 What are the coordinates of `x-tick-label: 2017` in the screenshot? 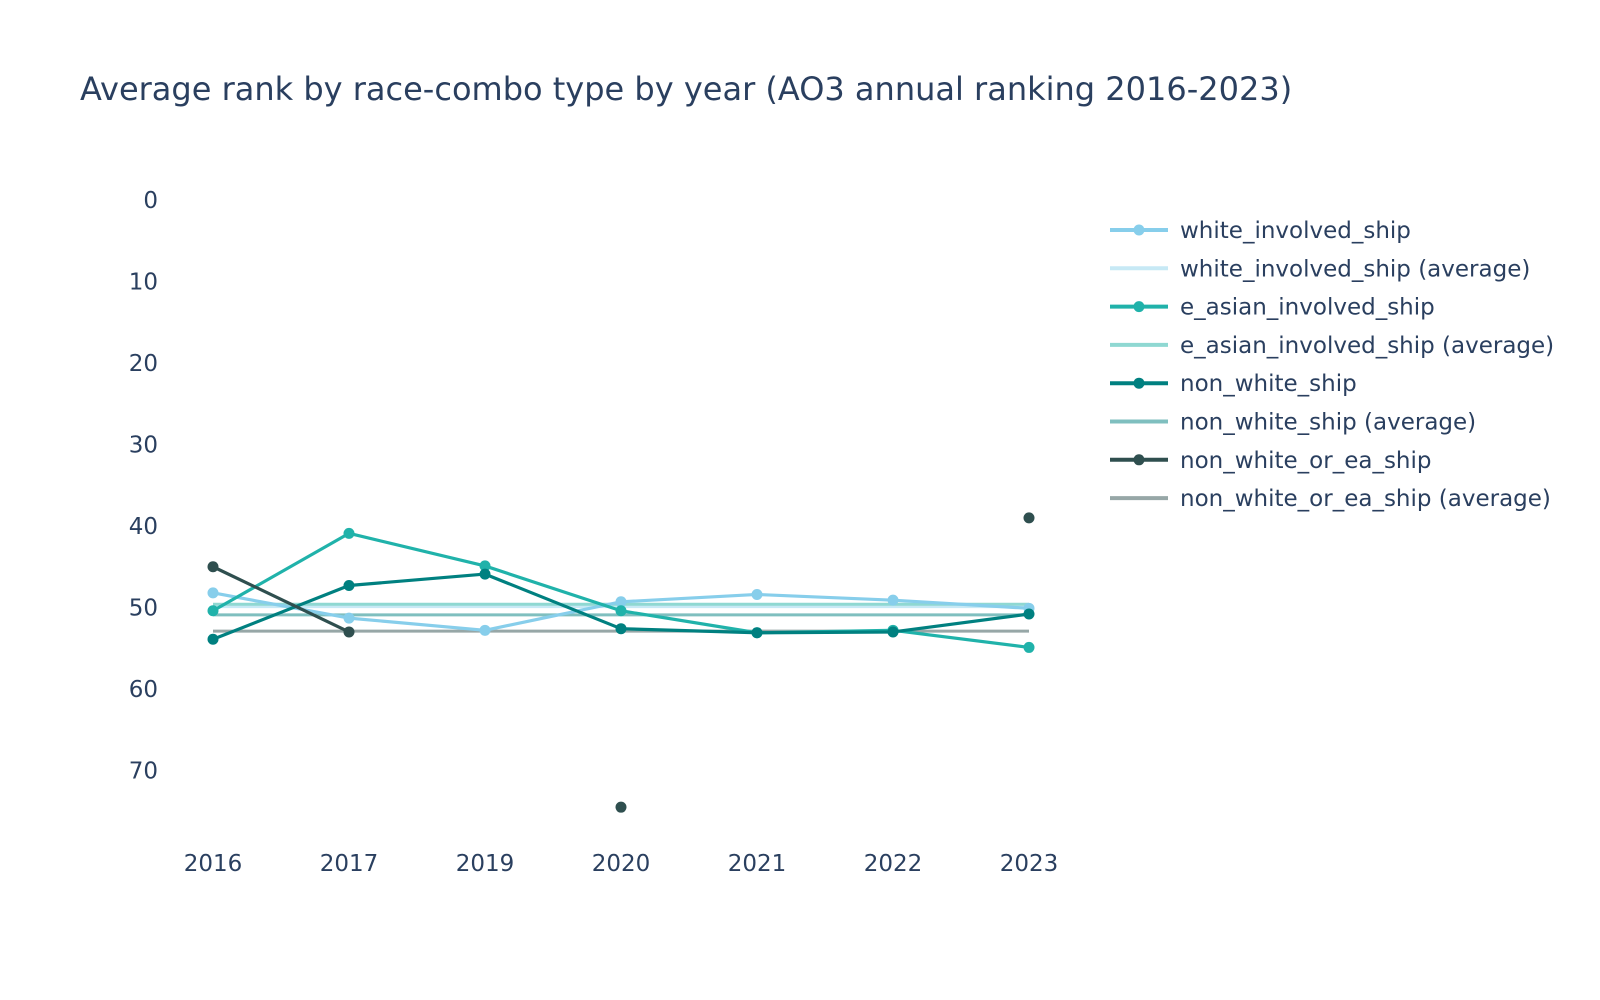 It's located at (349, 864).